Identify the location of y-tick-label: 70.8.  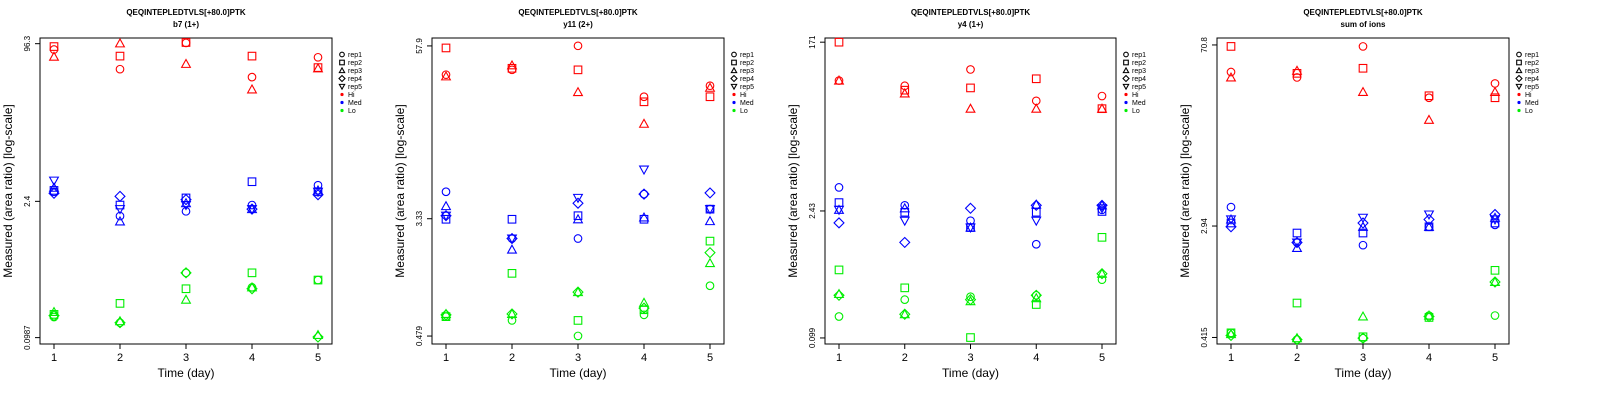
(1204, 45).